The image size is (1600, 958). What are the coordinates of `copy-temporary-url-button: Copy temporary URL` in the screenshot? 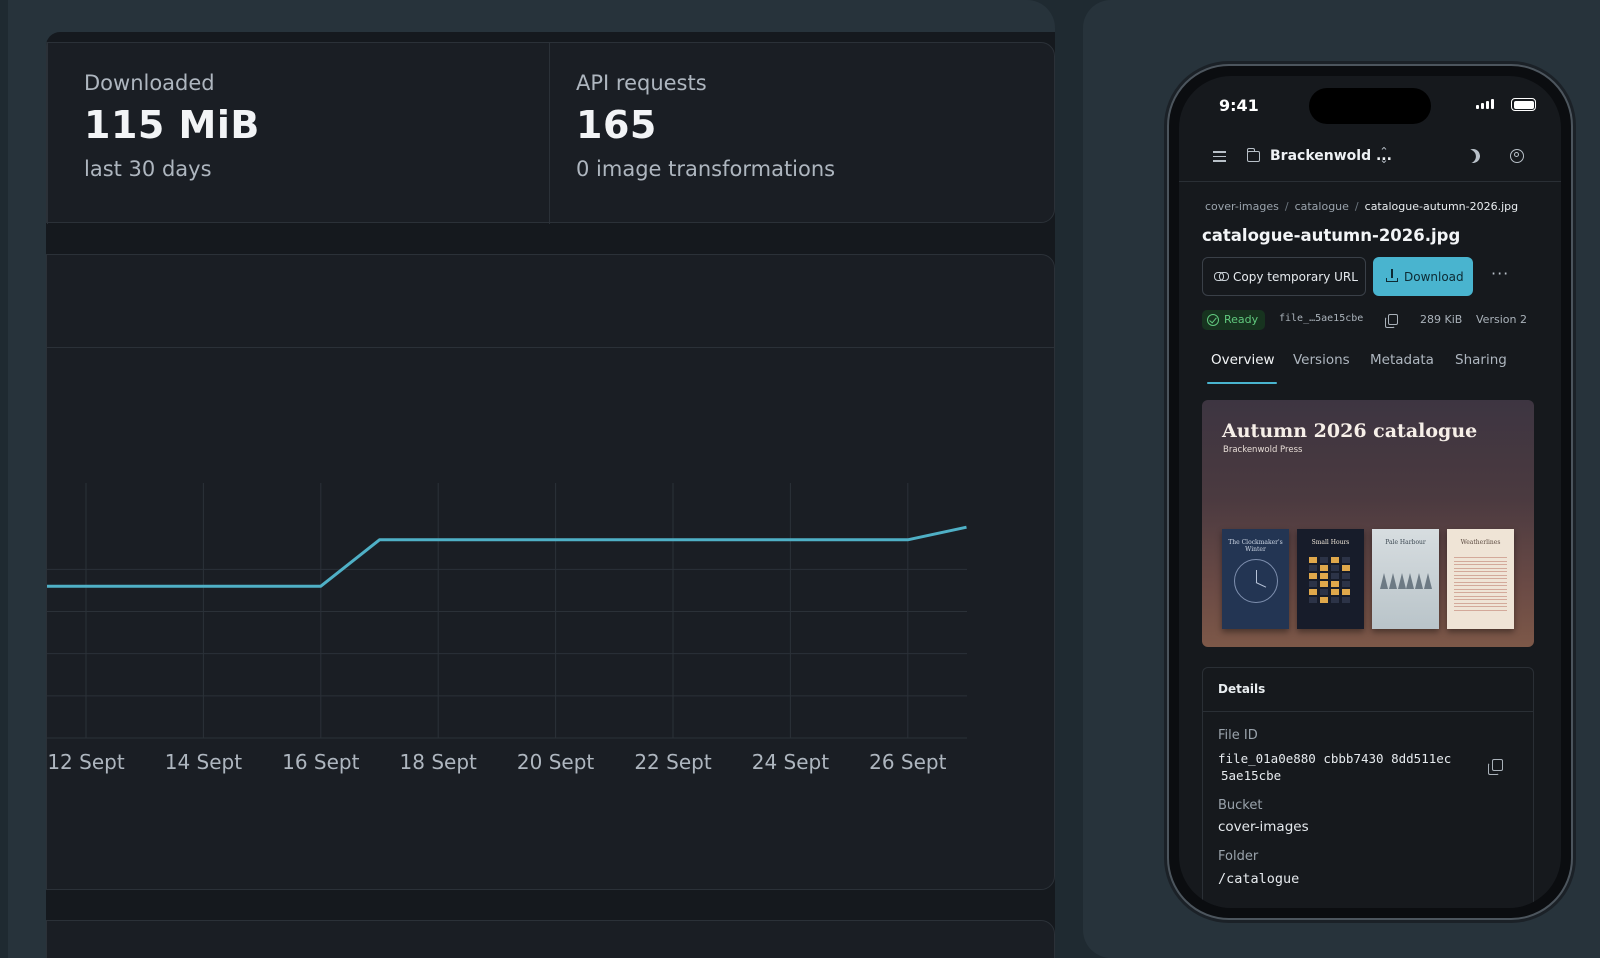 It's located at (1284, 276).